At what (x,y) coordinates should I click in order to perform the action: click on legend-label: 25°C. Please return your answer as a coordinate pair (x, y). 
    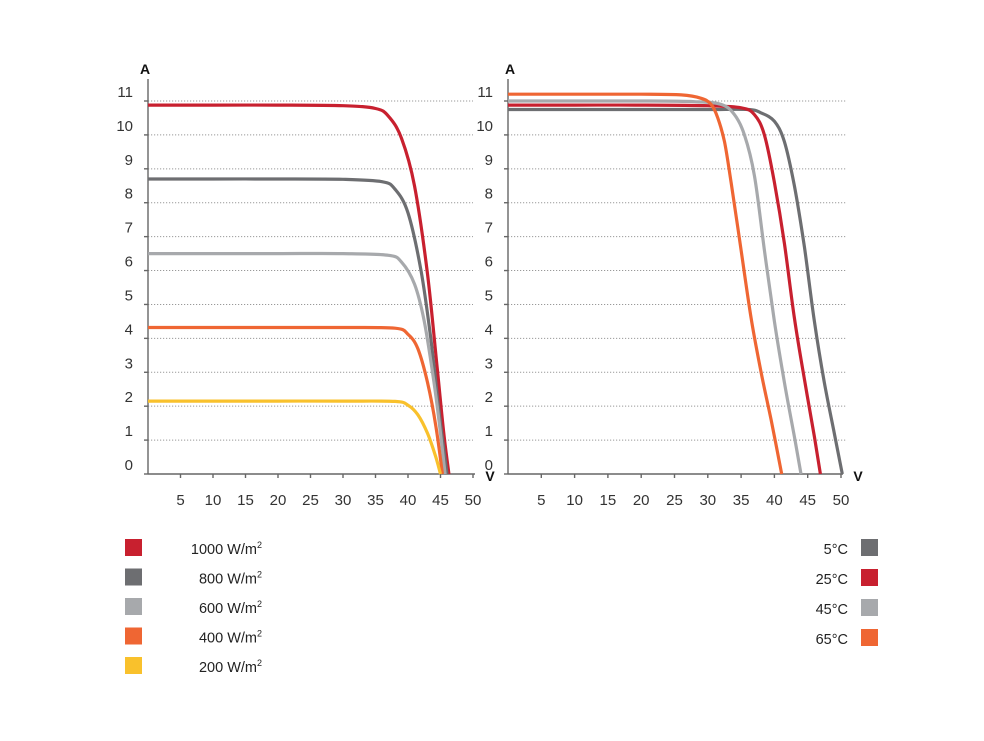
    Looking at the image, I should click on (832, 580).